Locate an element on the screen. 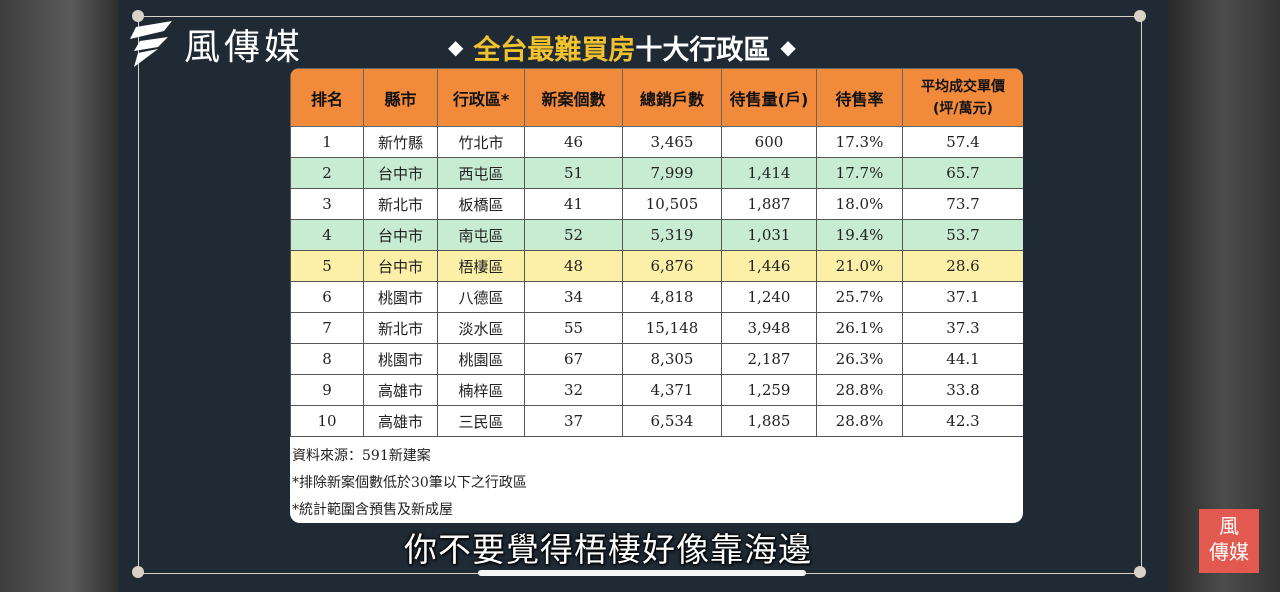 The image size is (1280, 592). table-row: 5 台中市 梧棲區 48 6,876 1,446 21.0% 28.6 is located at coordinates (656, 266).